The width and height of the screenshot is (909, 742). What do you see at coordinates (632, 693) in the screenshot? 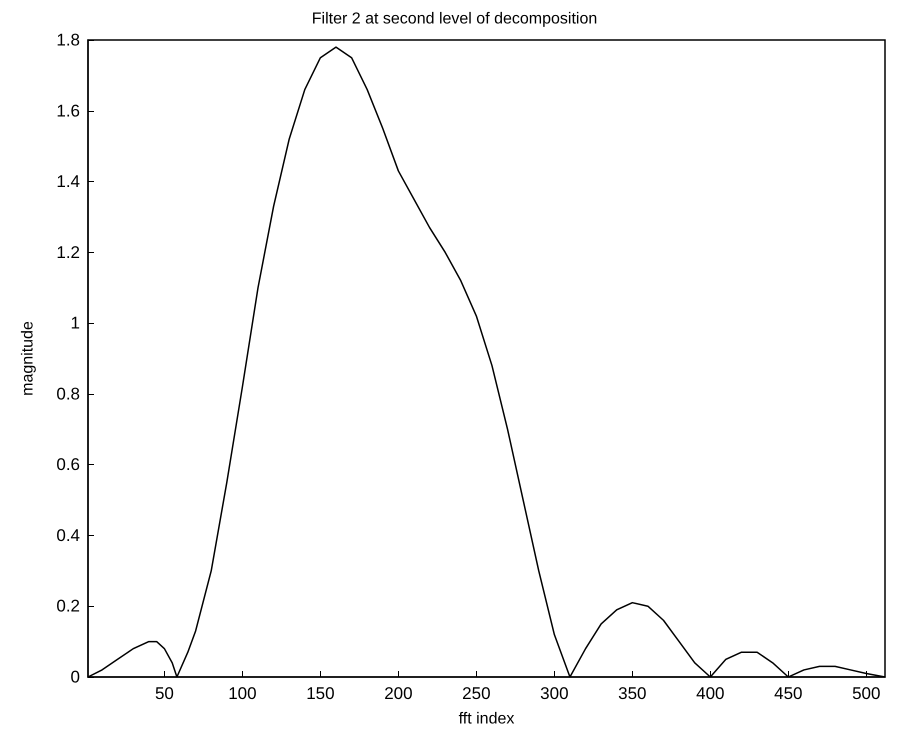
I see `x-tick-label: 350` at bounding box center [632, 693].